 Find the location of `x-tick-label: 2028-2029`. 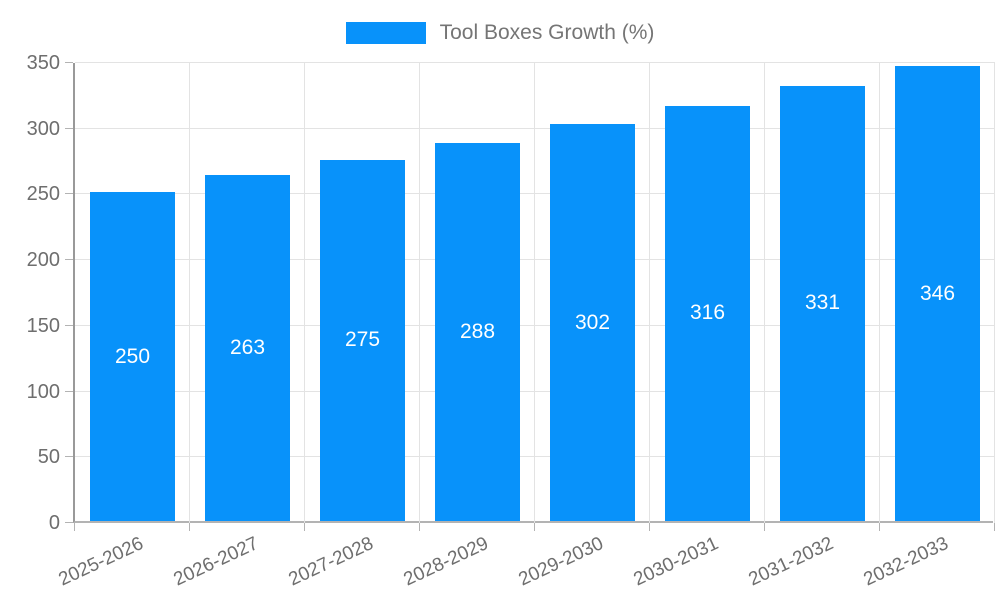

x-tick-label: 2028-2029 is located at coordinates (446, 562).